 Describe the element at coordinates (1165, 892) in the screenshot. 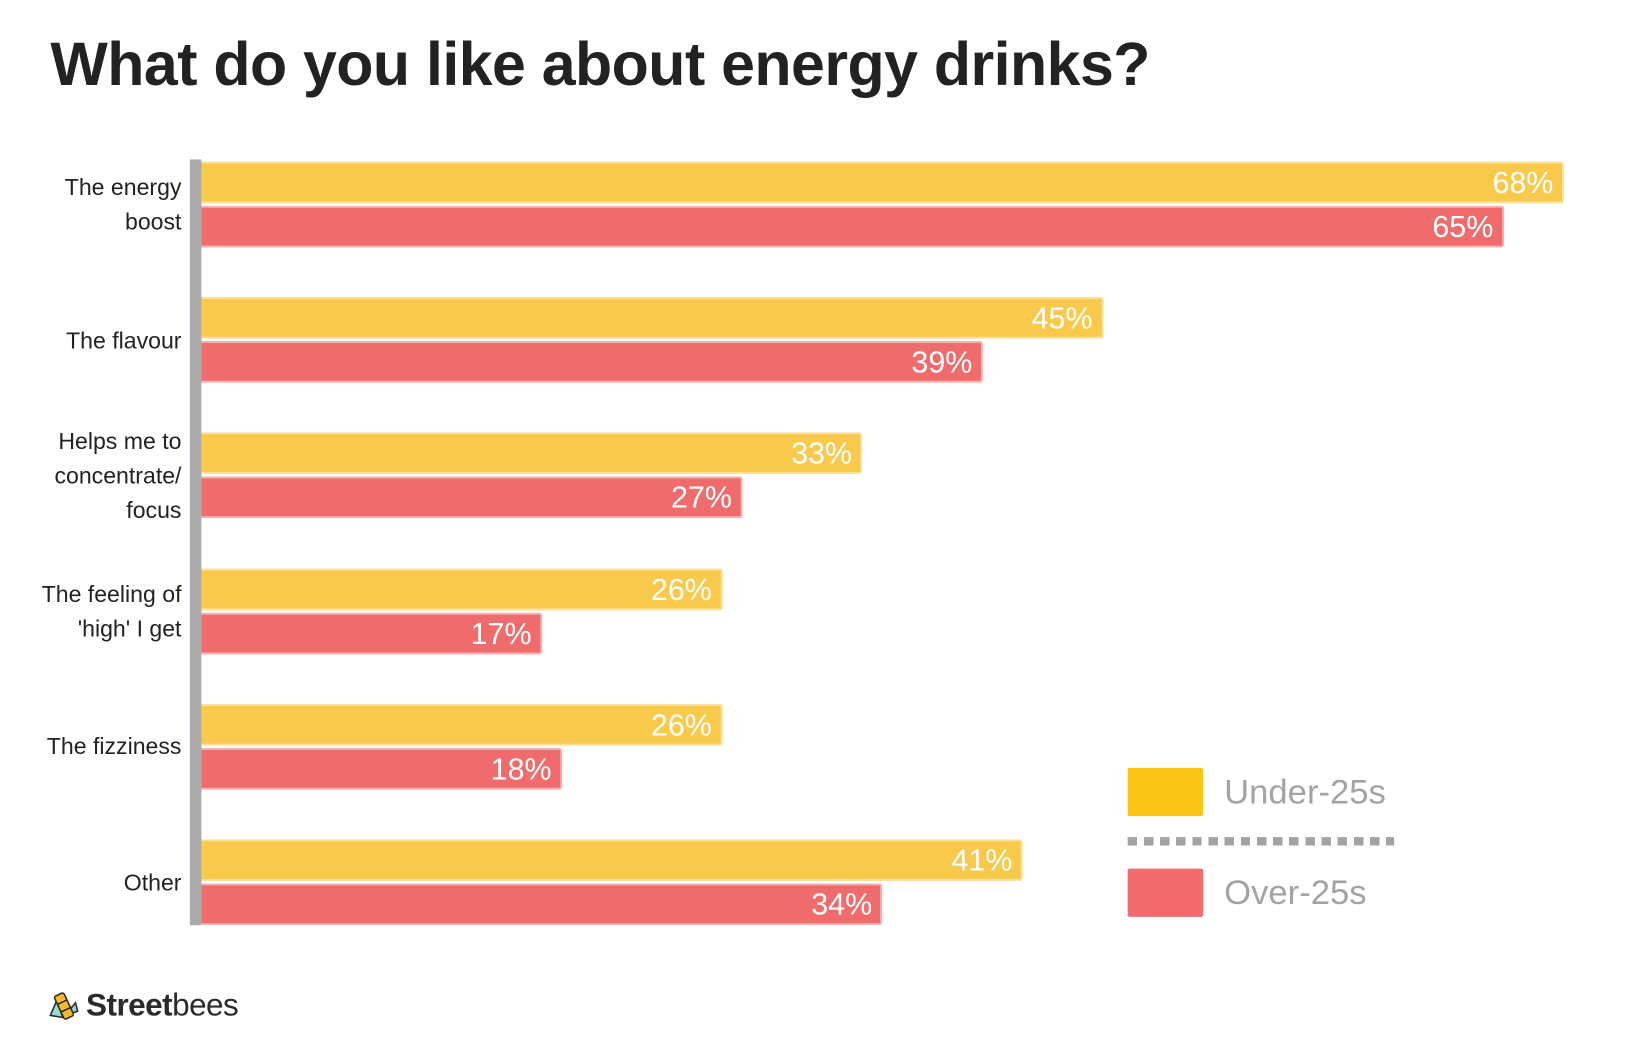

I see `legend-swatch-over-25s` at that location.